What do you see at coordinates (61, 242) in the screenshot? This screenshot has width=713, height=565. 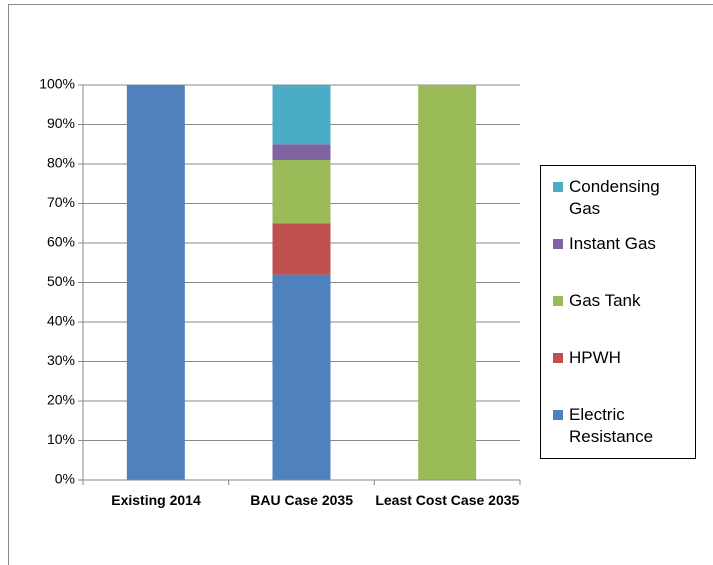 I see `y-tick-label: 60%` at bounding box center [61, 242].